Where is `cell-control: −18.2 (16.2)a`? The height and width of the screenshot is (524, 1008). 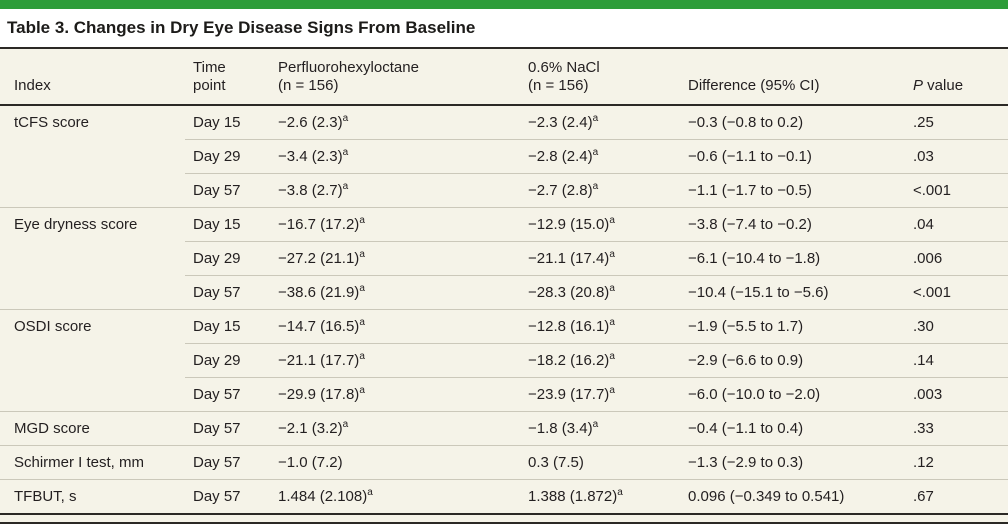
cell-control: −18.2 (16.2)a is located at coordinates (600, 360).